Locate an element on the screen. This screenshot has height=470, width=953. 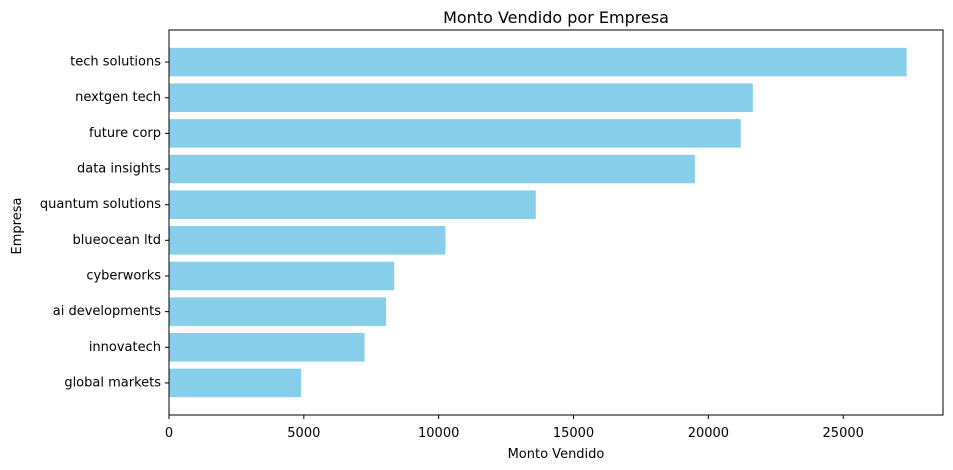
bar-future-corp is located at coordinates (455, 133).